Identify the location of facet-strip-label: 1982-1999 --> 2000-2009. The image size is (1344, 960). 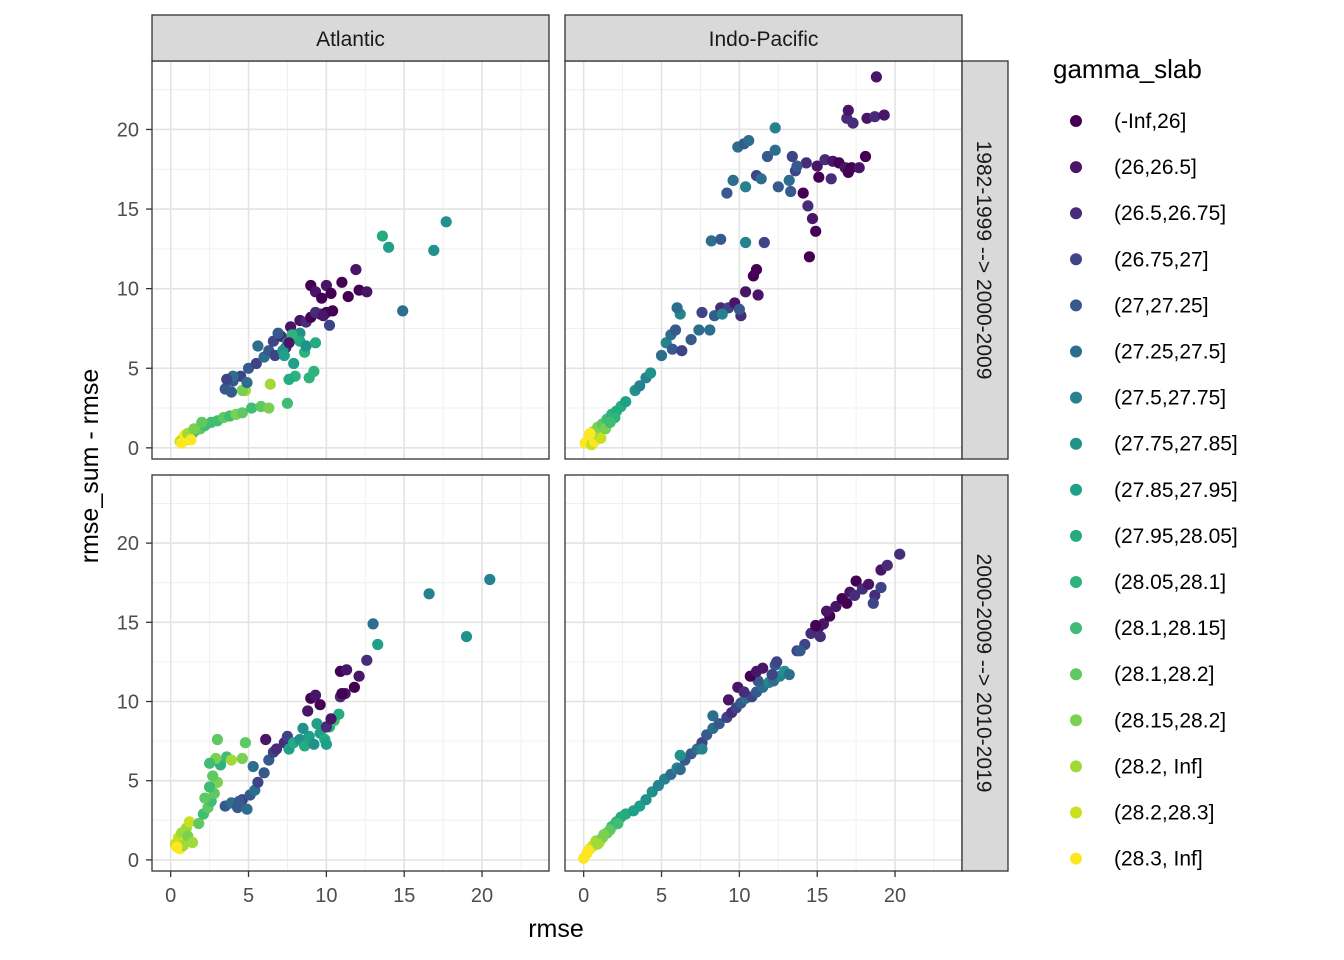
(983, 260).